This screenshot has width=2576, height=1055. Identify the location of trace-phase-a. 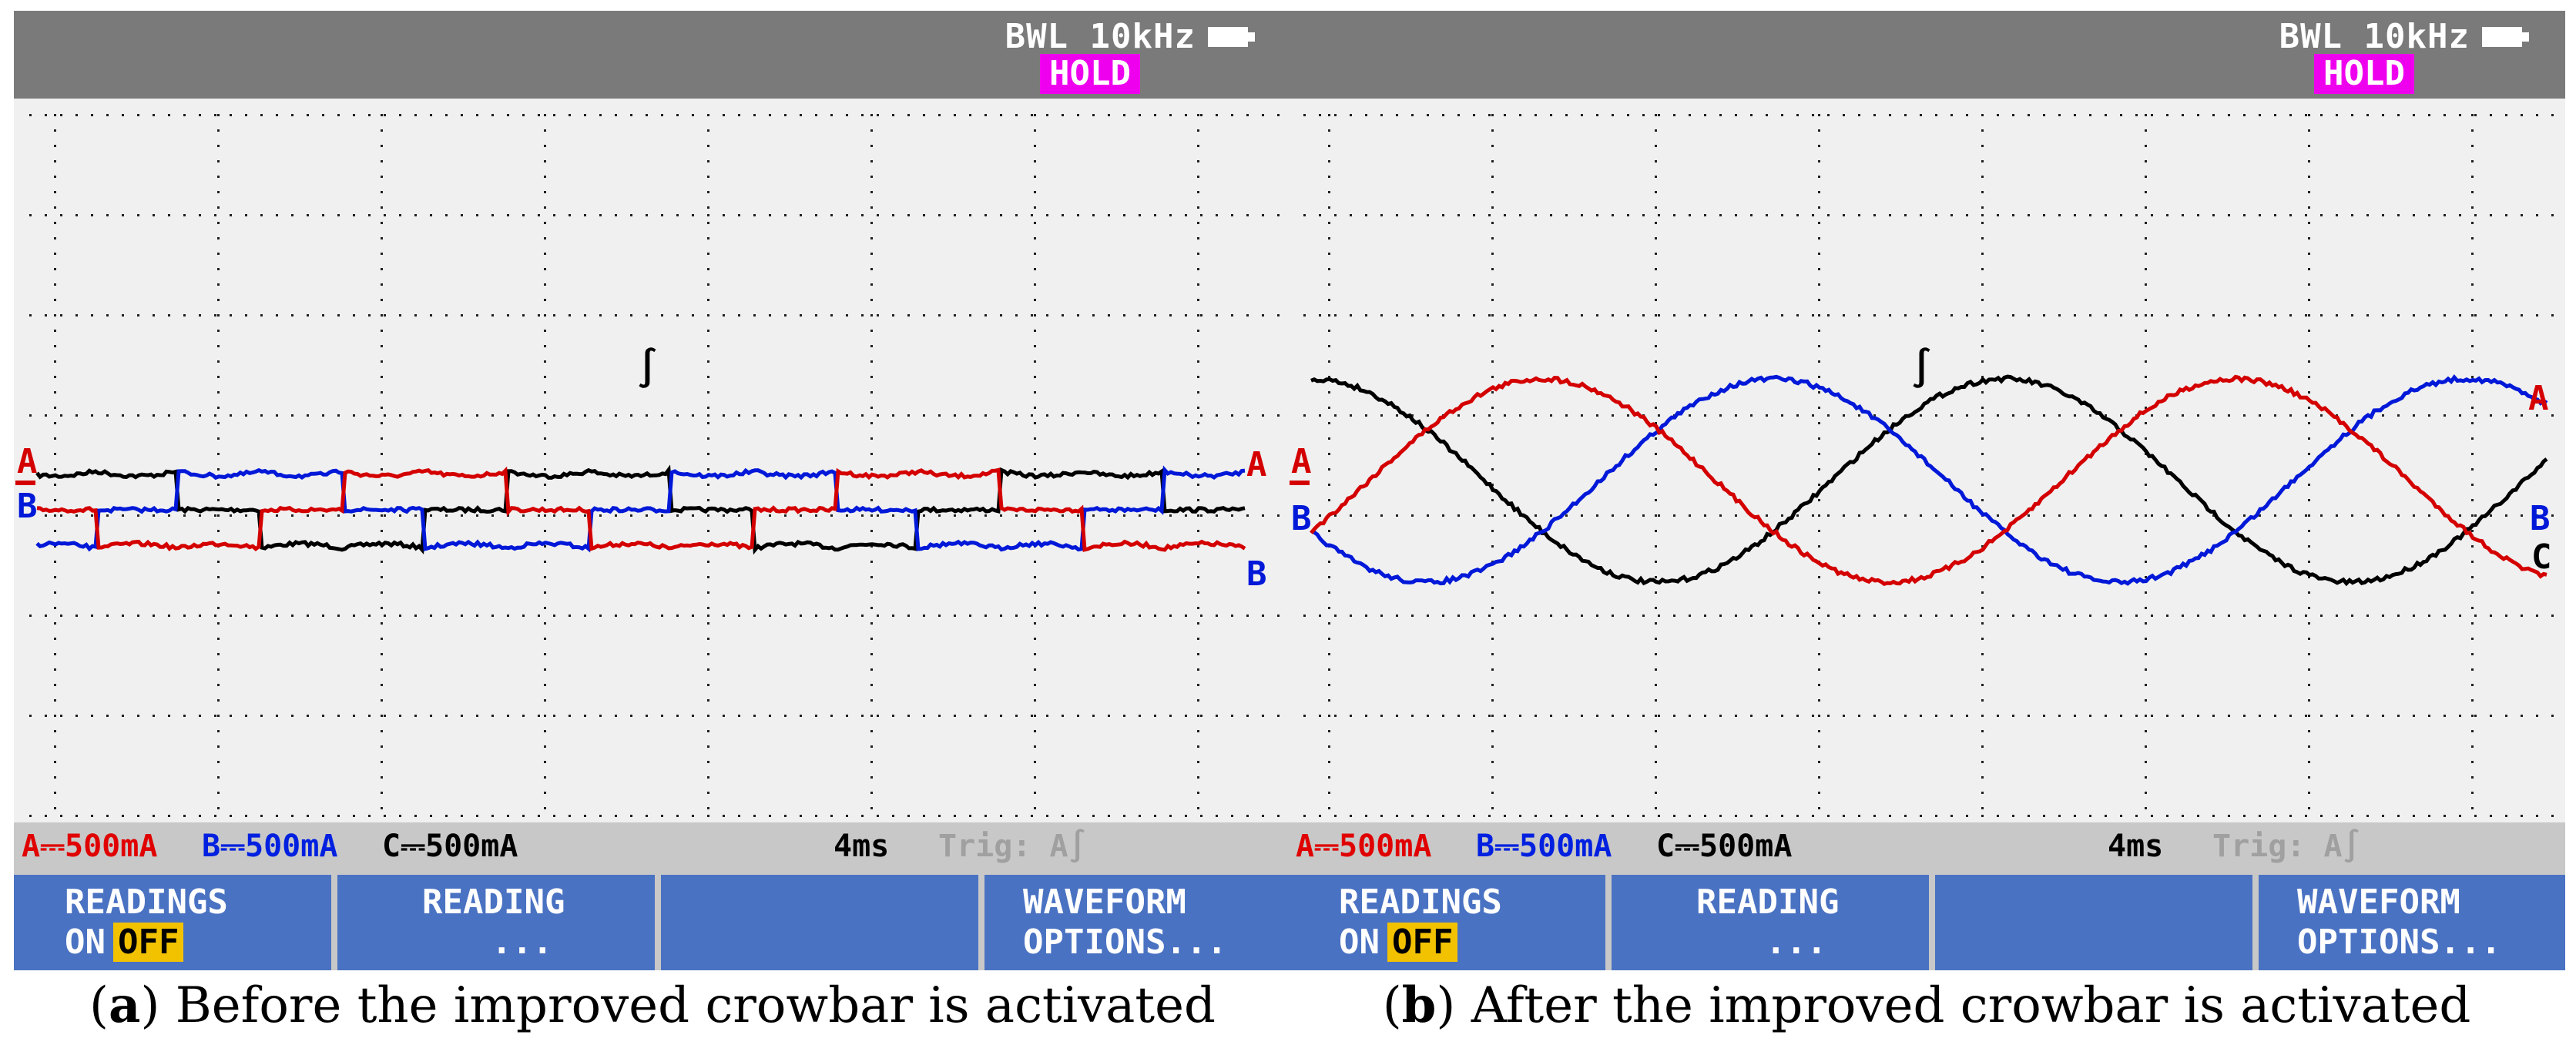
(1928, 480).